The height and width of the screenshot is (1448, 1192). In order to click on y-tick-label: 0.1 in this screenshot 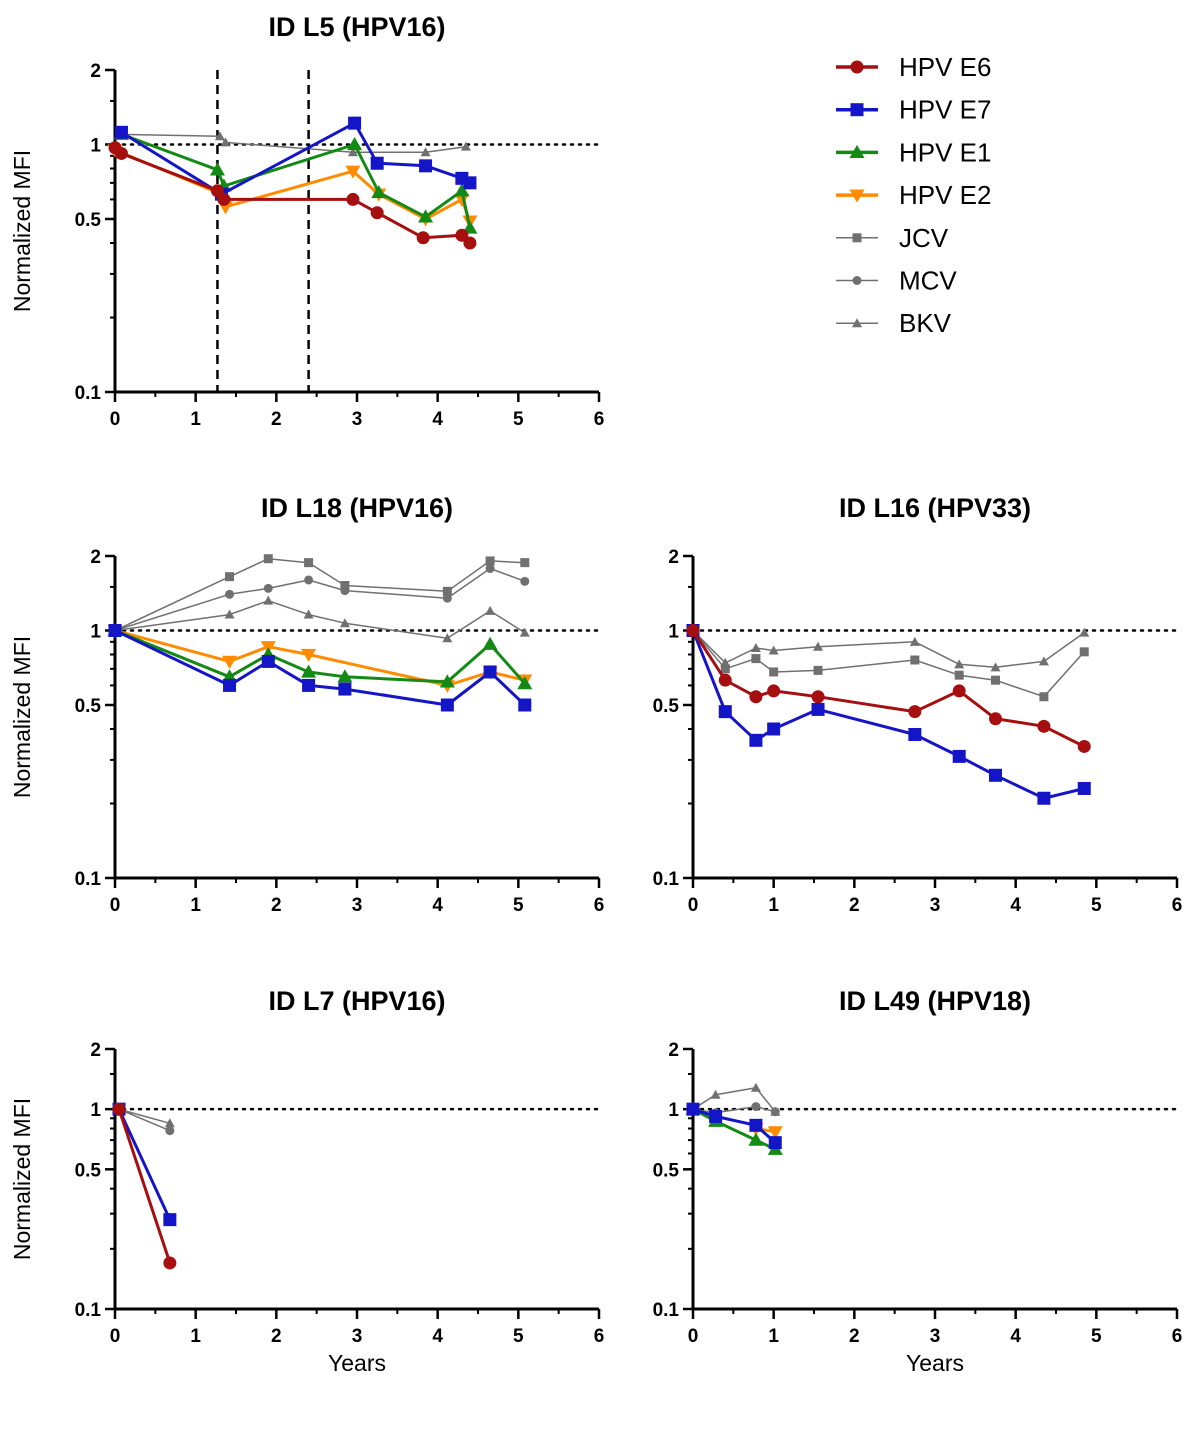, I will do `click(88, 1310)`.